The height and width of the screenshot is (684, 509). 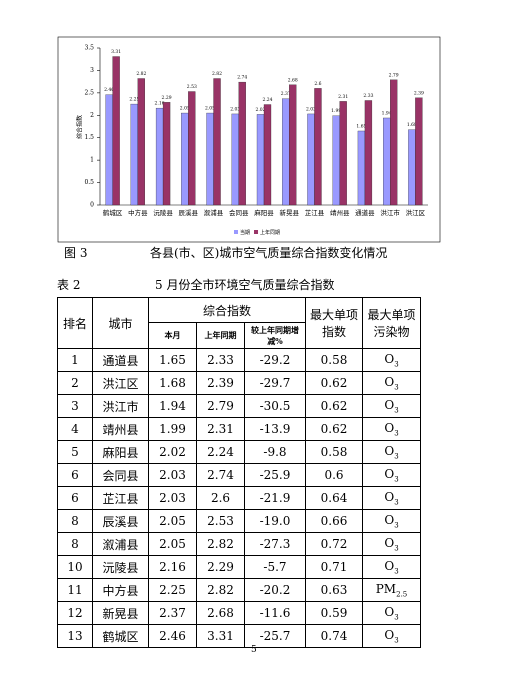 What do you see at coordinates (275, 475) in the screenshot?
I see `table-cell: -25.9` at bounding box center [275, 475].